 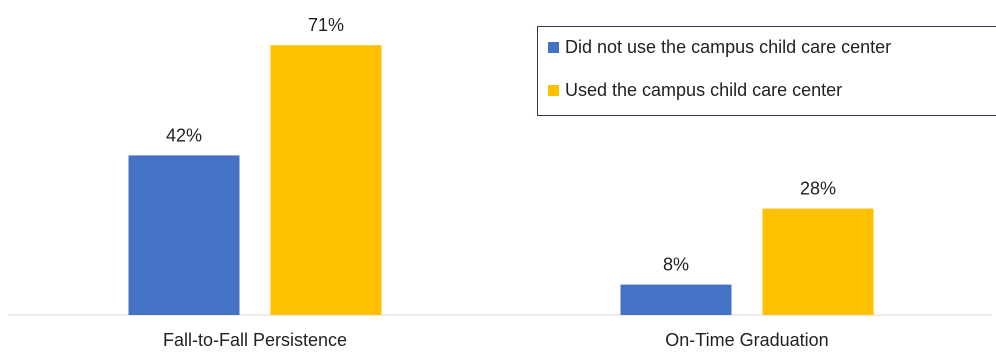 I want to click on data-label-series-2-category-2: 28%, so click(x=818, y=189).